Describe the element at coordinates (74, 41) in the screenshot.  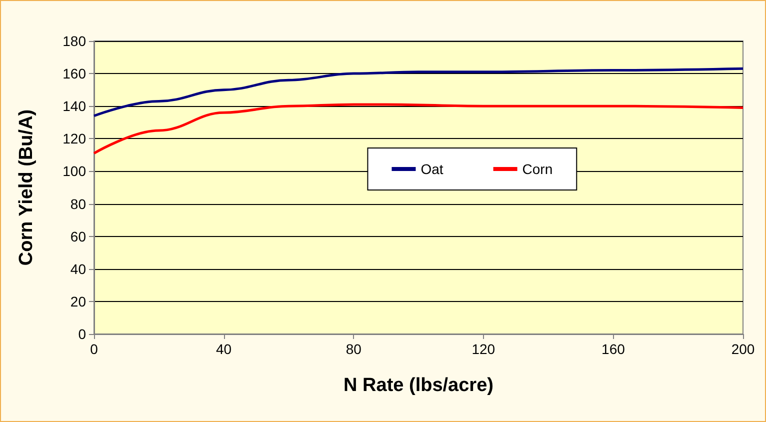
I see `y-tick-label: 180` at that location.